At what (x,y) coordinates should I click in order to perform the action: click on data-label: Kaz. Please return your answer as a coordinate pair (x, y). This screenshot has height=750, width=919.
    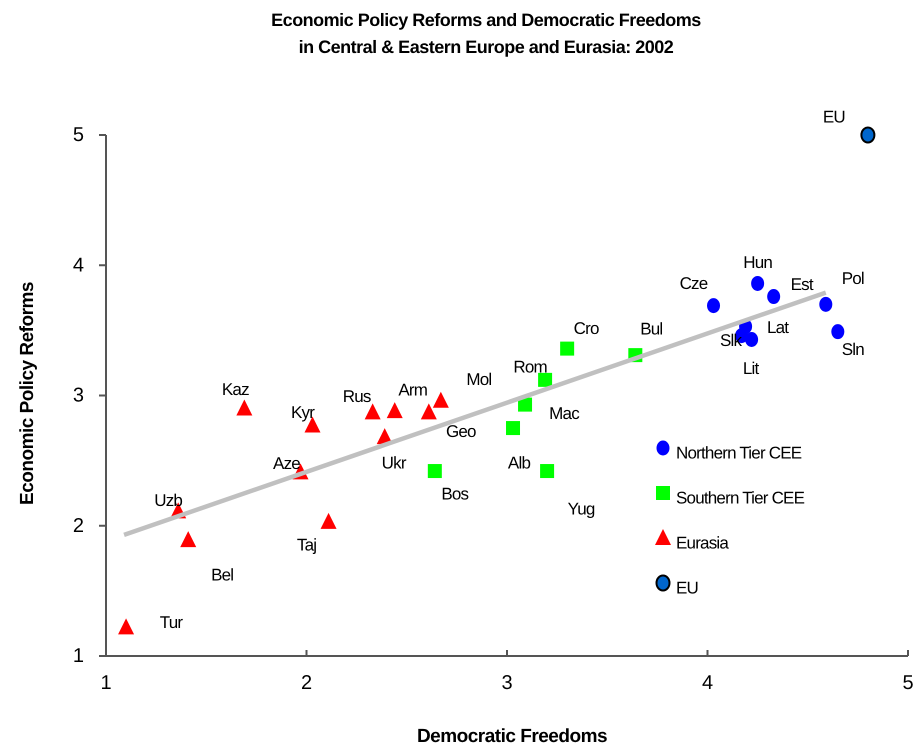
    Looking at the image, I should click on (236, 390).